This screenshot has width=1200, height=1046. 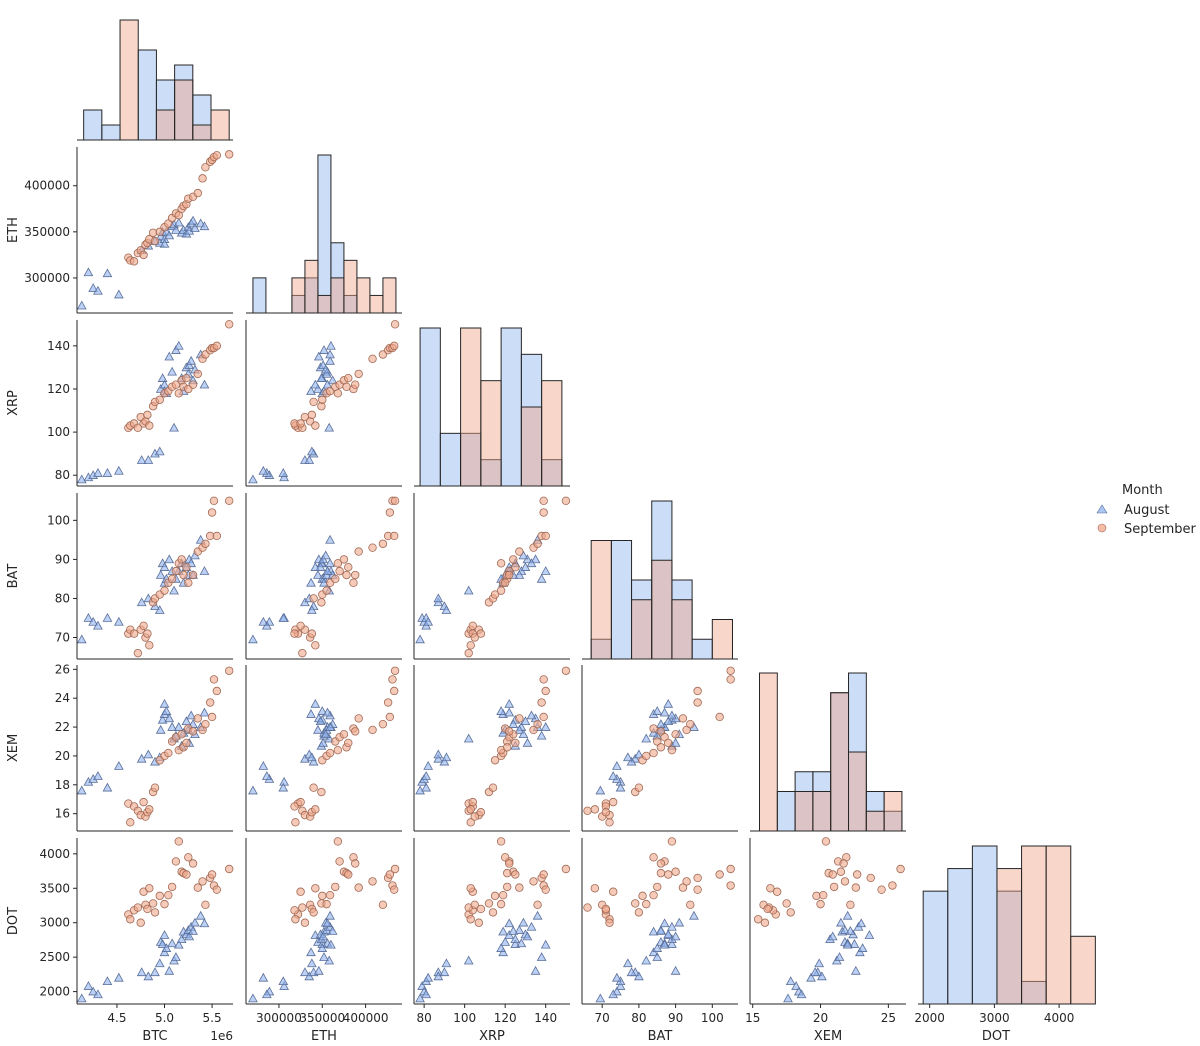 What do you see at coordinates (47, 232) in the screenshot?
I see `y-tick-label: 350000` at bounding box center [47, 232].